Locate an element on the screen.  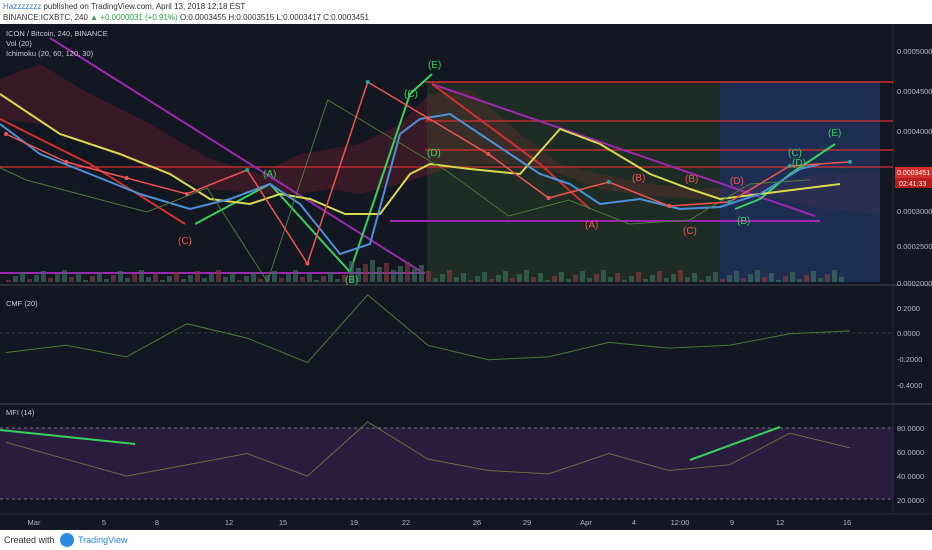
legend-vol: Vol (20) is located at coordinates (19, 43).